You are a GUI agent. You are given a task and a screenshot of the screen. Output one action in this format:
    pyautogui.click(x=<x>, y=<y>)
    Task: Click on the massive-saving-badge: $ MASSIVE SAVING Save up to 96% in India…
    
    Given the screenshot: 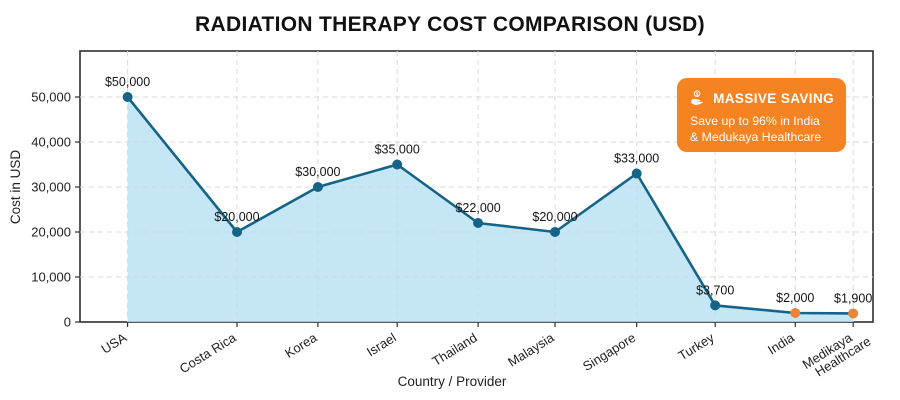 What is the action you would take?
    pyautogui.click(x=761, y=115)
    